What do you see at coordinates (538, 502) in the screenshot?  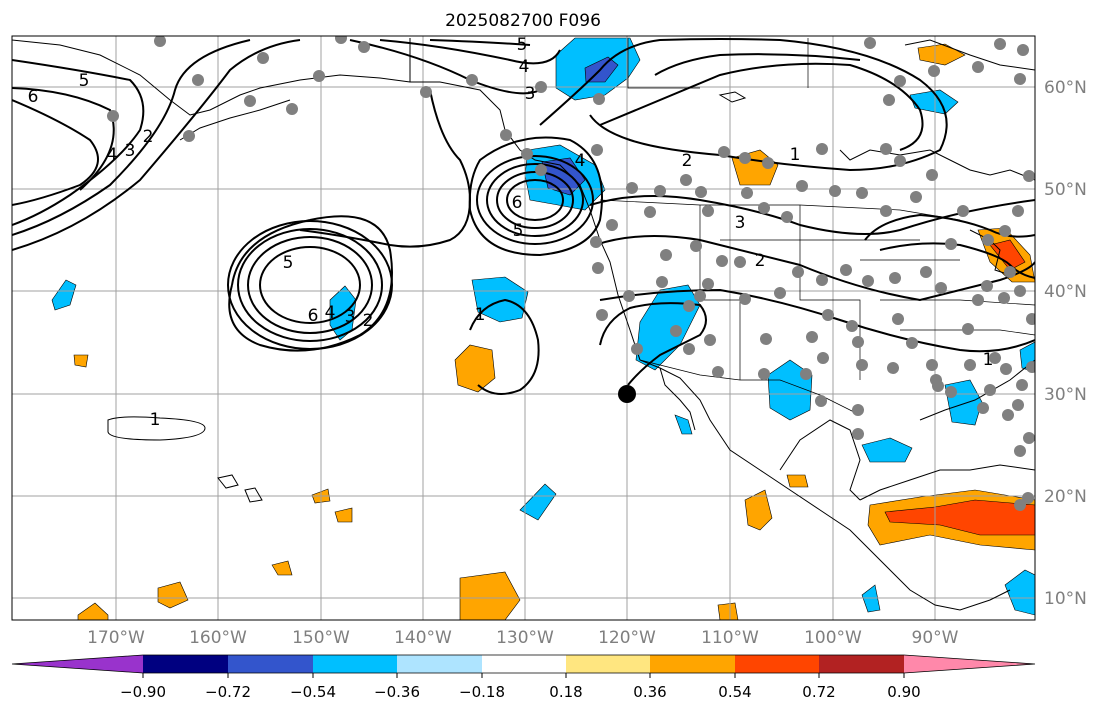 I see `neg-anomaly-hawaii-east` at bounding box center [538, 502].